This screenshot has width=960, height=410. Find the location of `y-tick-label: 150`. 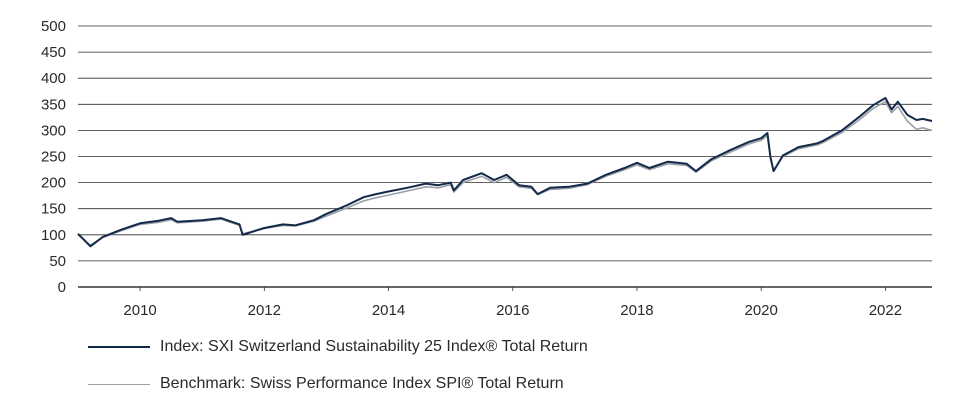

y-tick-label: 150 is located at coordinates (53, 209).